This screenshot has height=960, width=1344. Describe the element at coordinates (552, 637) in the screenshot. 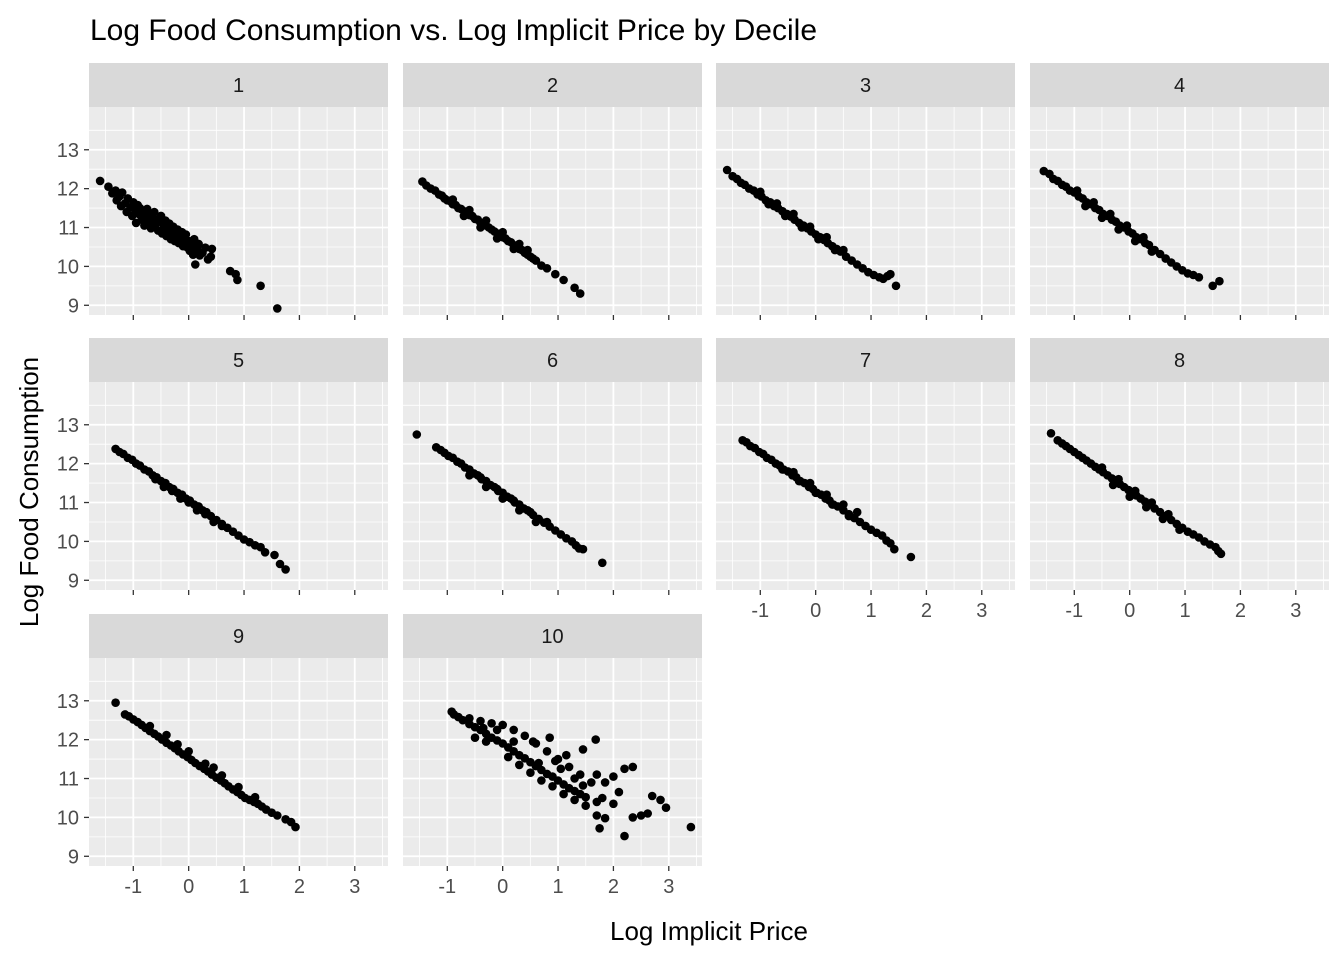

I see `facet-strip-label: 10` at that location.